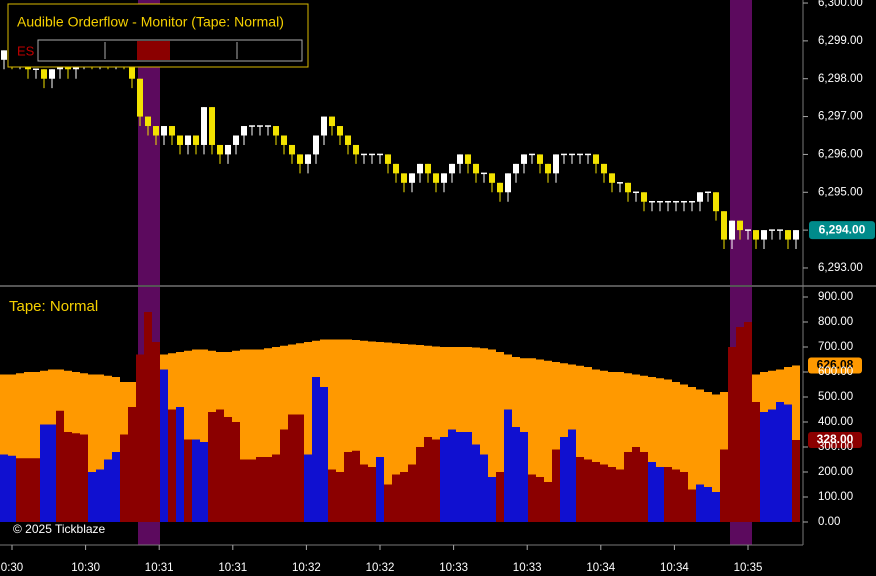 Image resolution: width=876 pixels, height=576 pixels. Describe the element at coordinates (53, 306) in the screenshot. I see `panel-title: Tape: Normal` at that location.